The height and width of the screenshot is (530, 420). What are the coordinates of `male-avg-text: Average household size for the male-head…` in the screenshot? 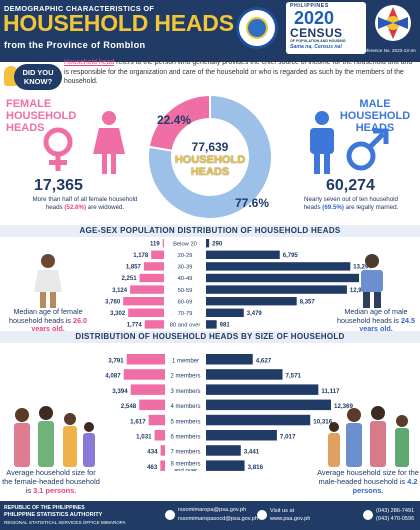 It's located at (368, 477).